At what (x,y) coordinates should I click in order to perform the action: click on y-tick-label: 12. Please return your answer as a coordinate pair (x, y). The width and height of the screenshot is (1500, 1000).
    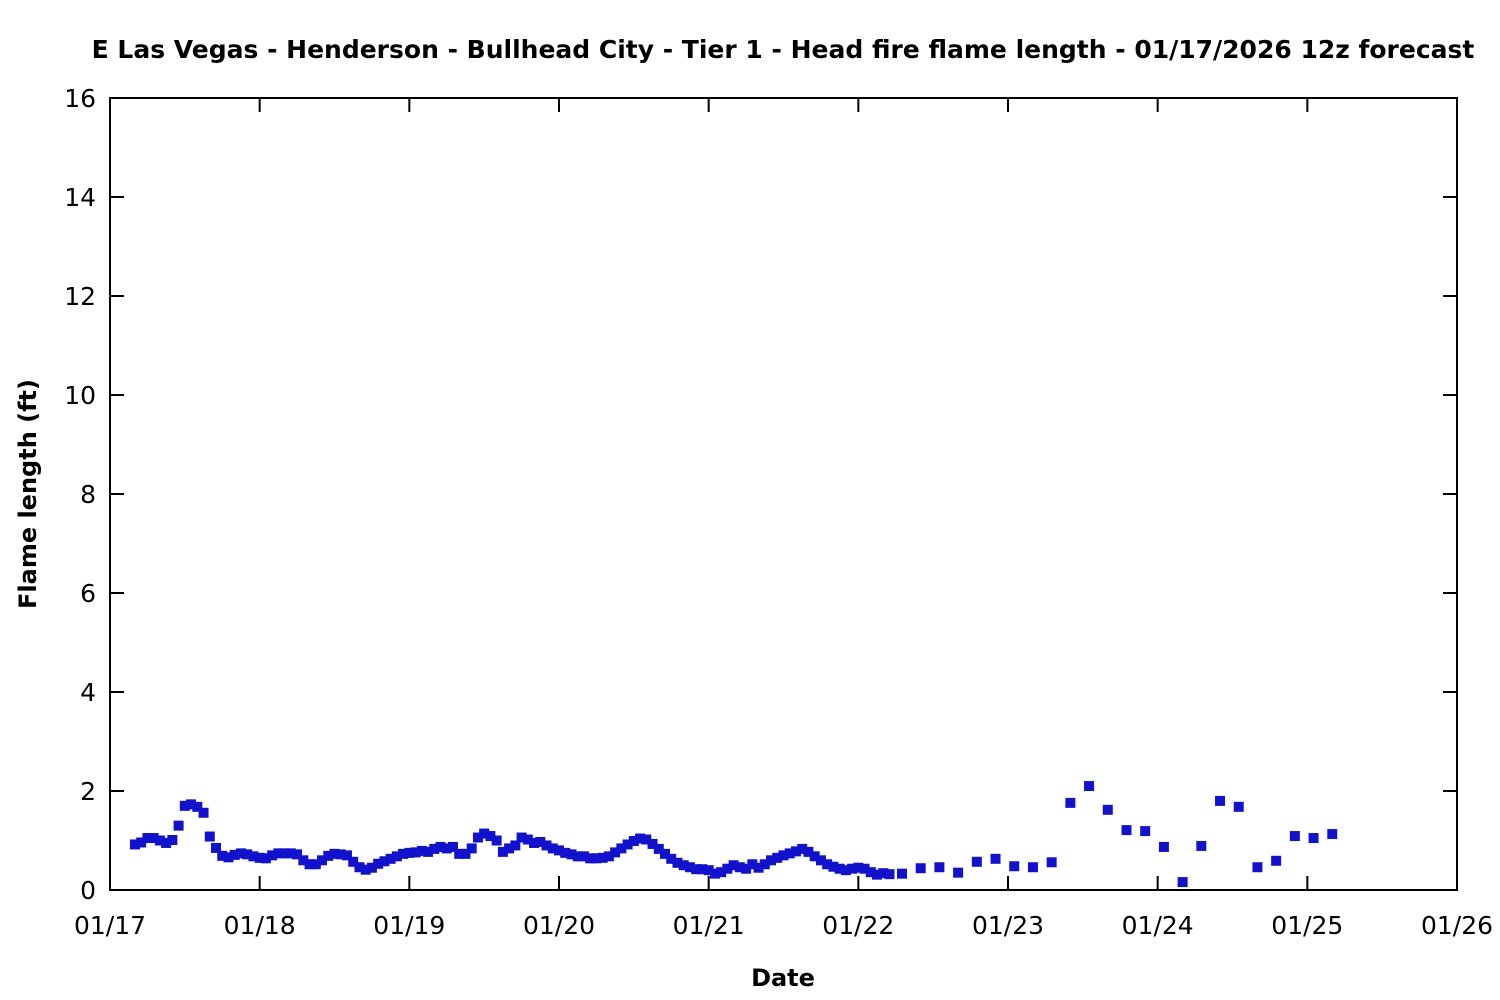
    Looking at the image, I should click on (80, 296).